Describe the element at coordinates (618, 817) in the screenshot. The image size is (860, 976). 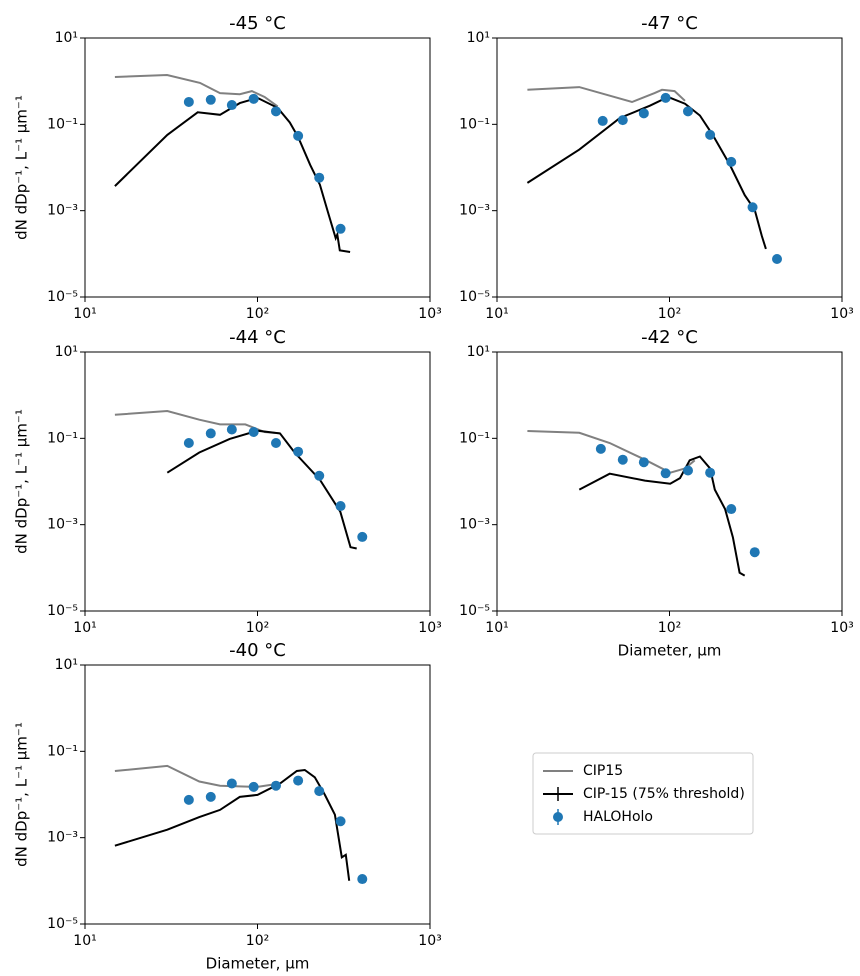
I see `legend-label: HALOHolo` at that location.